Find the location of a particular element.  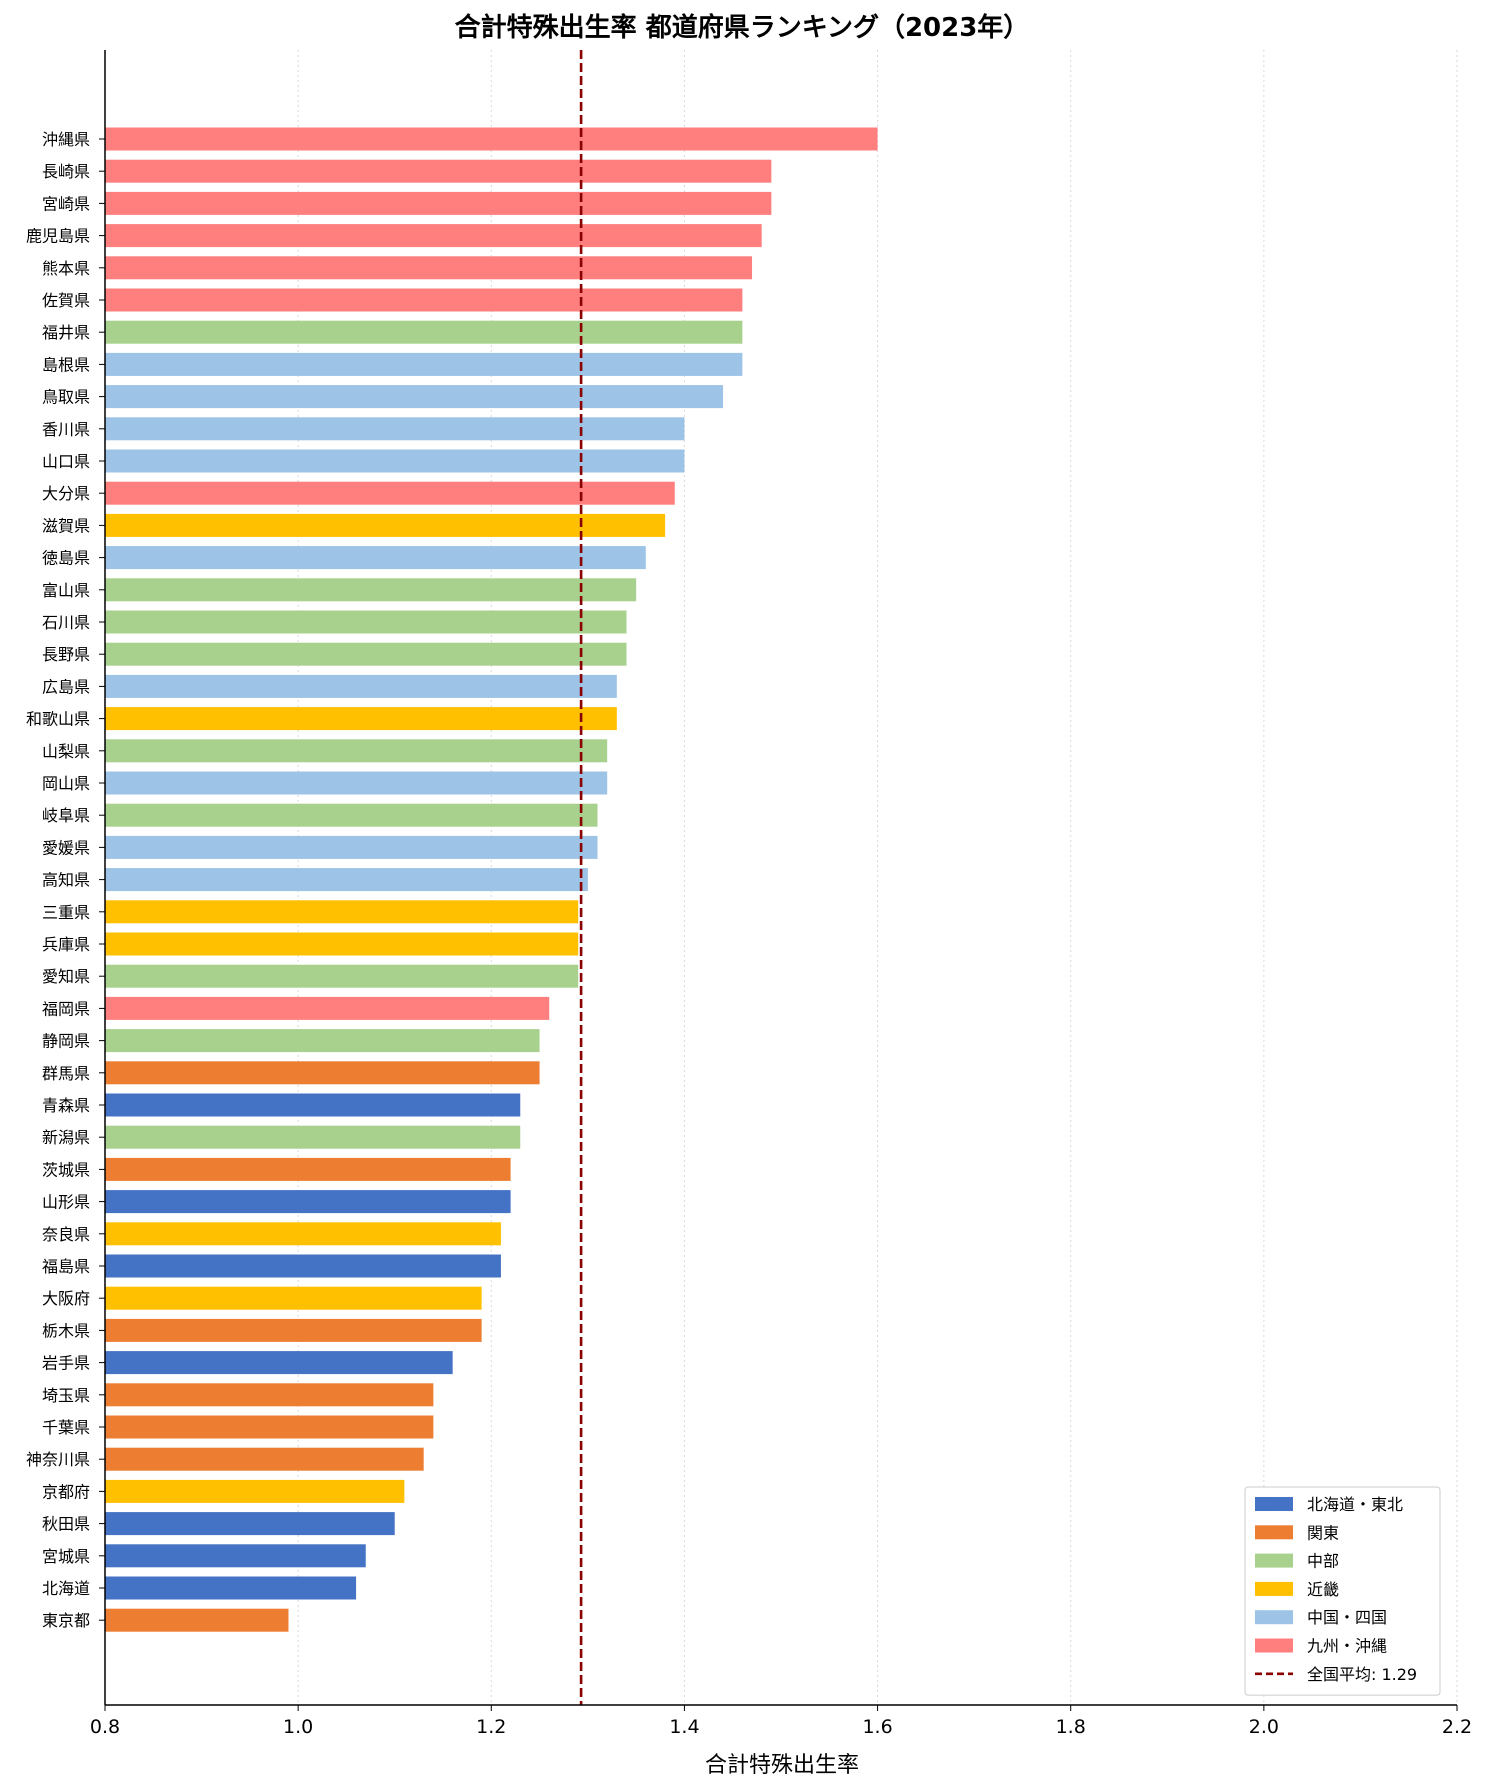

y-tick-label: 鹿児島県 is located at coordinates (58, 236).